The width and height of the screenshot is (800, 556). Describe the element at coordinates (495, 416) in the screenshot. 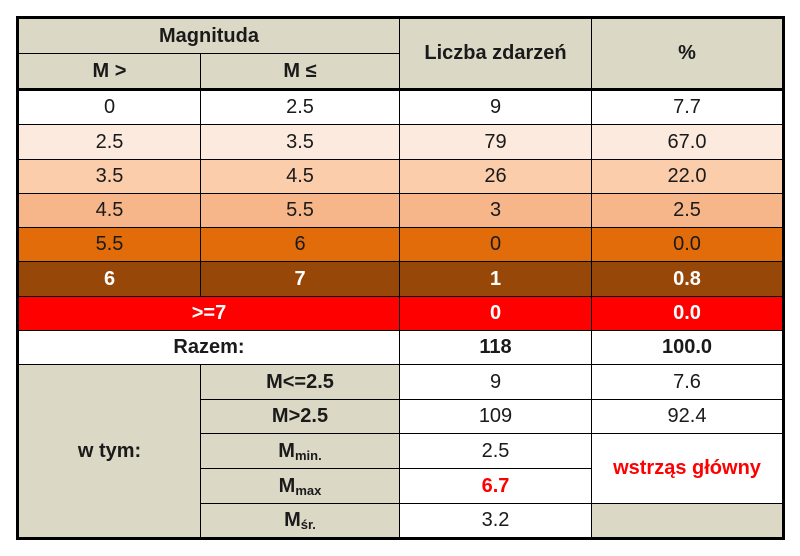

I see `gt25-count: 109` at that location.